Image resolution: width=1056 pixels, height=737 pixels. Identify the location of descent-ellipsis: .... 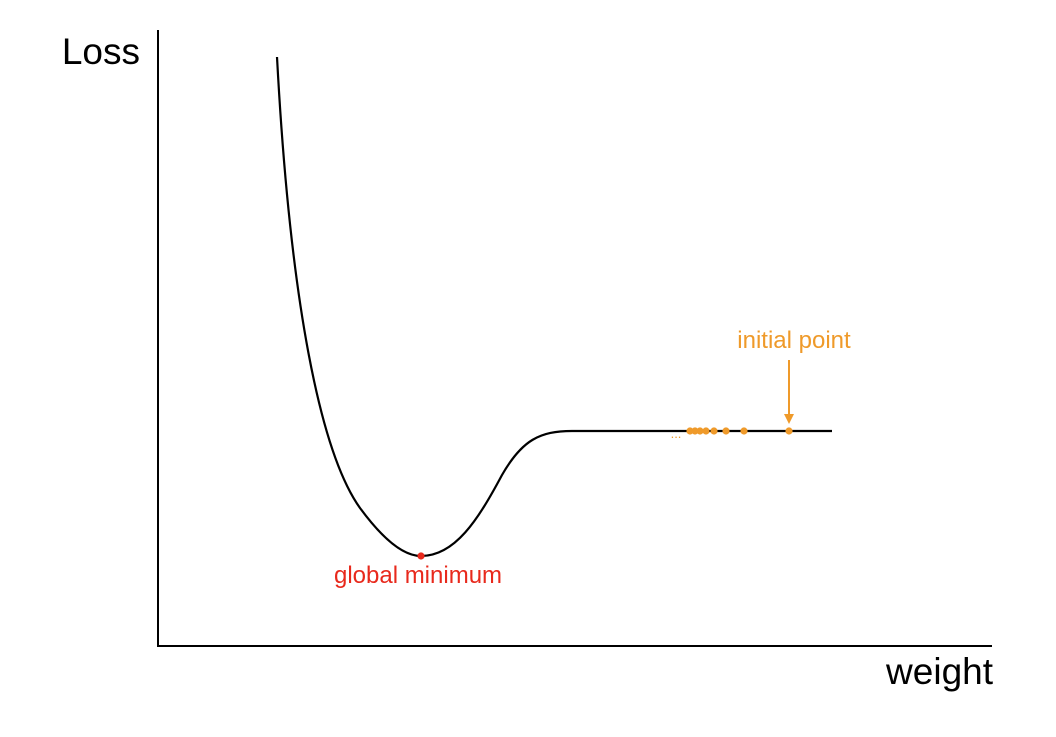
(676, 433).